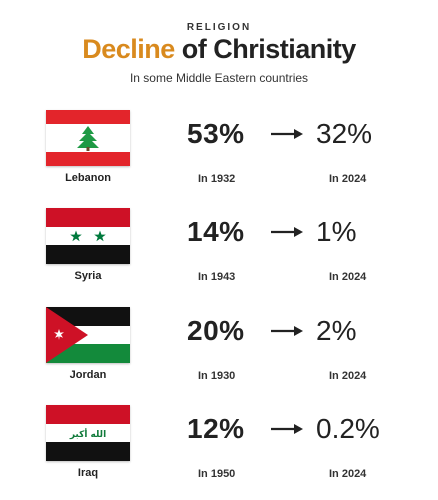 Image resolution: width=438 pixels, height=500 pixels. What do you see at coordinates (216, 428) in the screenshot?
I see `from-percentage: 12%` at bounding box center [216, 428].